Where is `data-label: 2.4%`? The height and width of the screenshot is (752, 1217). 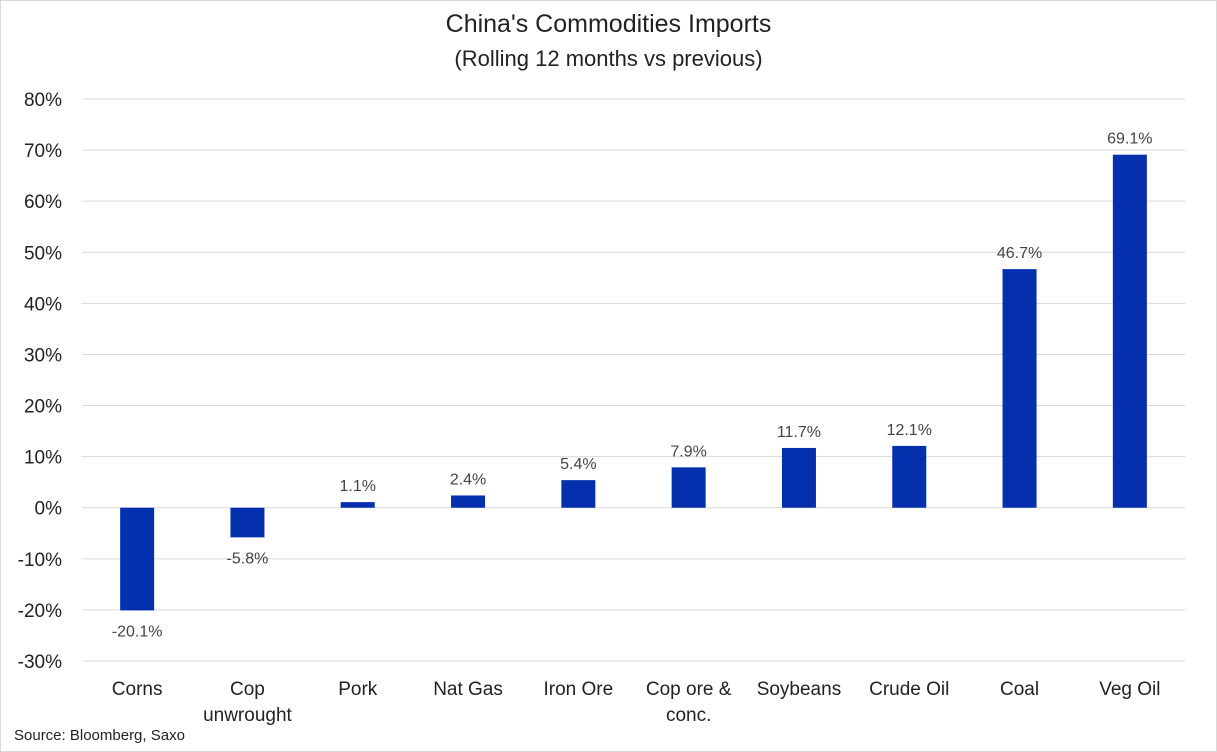 data-label: 2.4% is located at coordinates (468, 479).